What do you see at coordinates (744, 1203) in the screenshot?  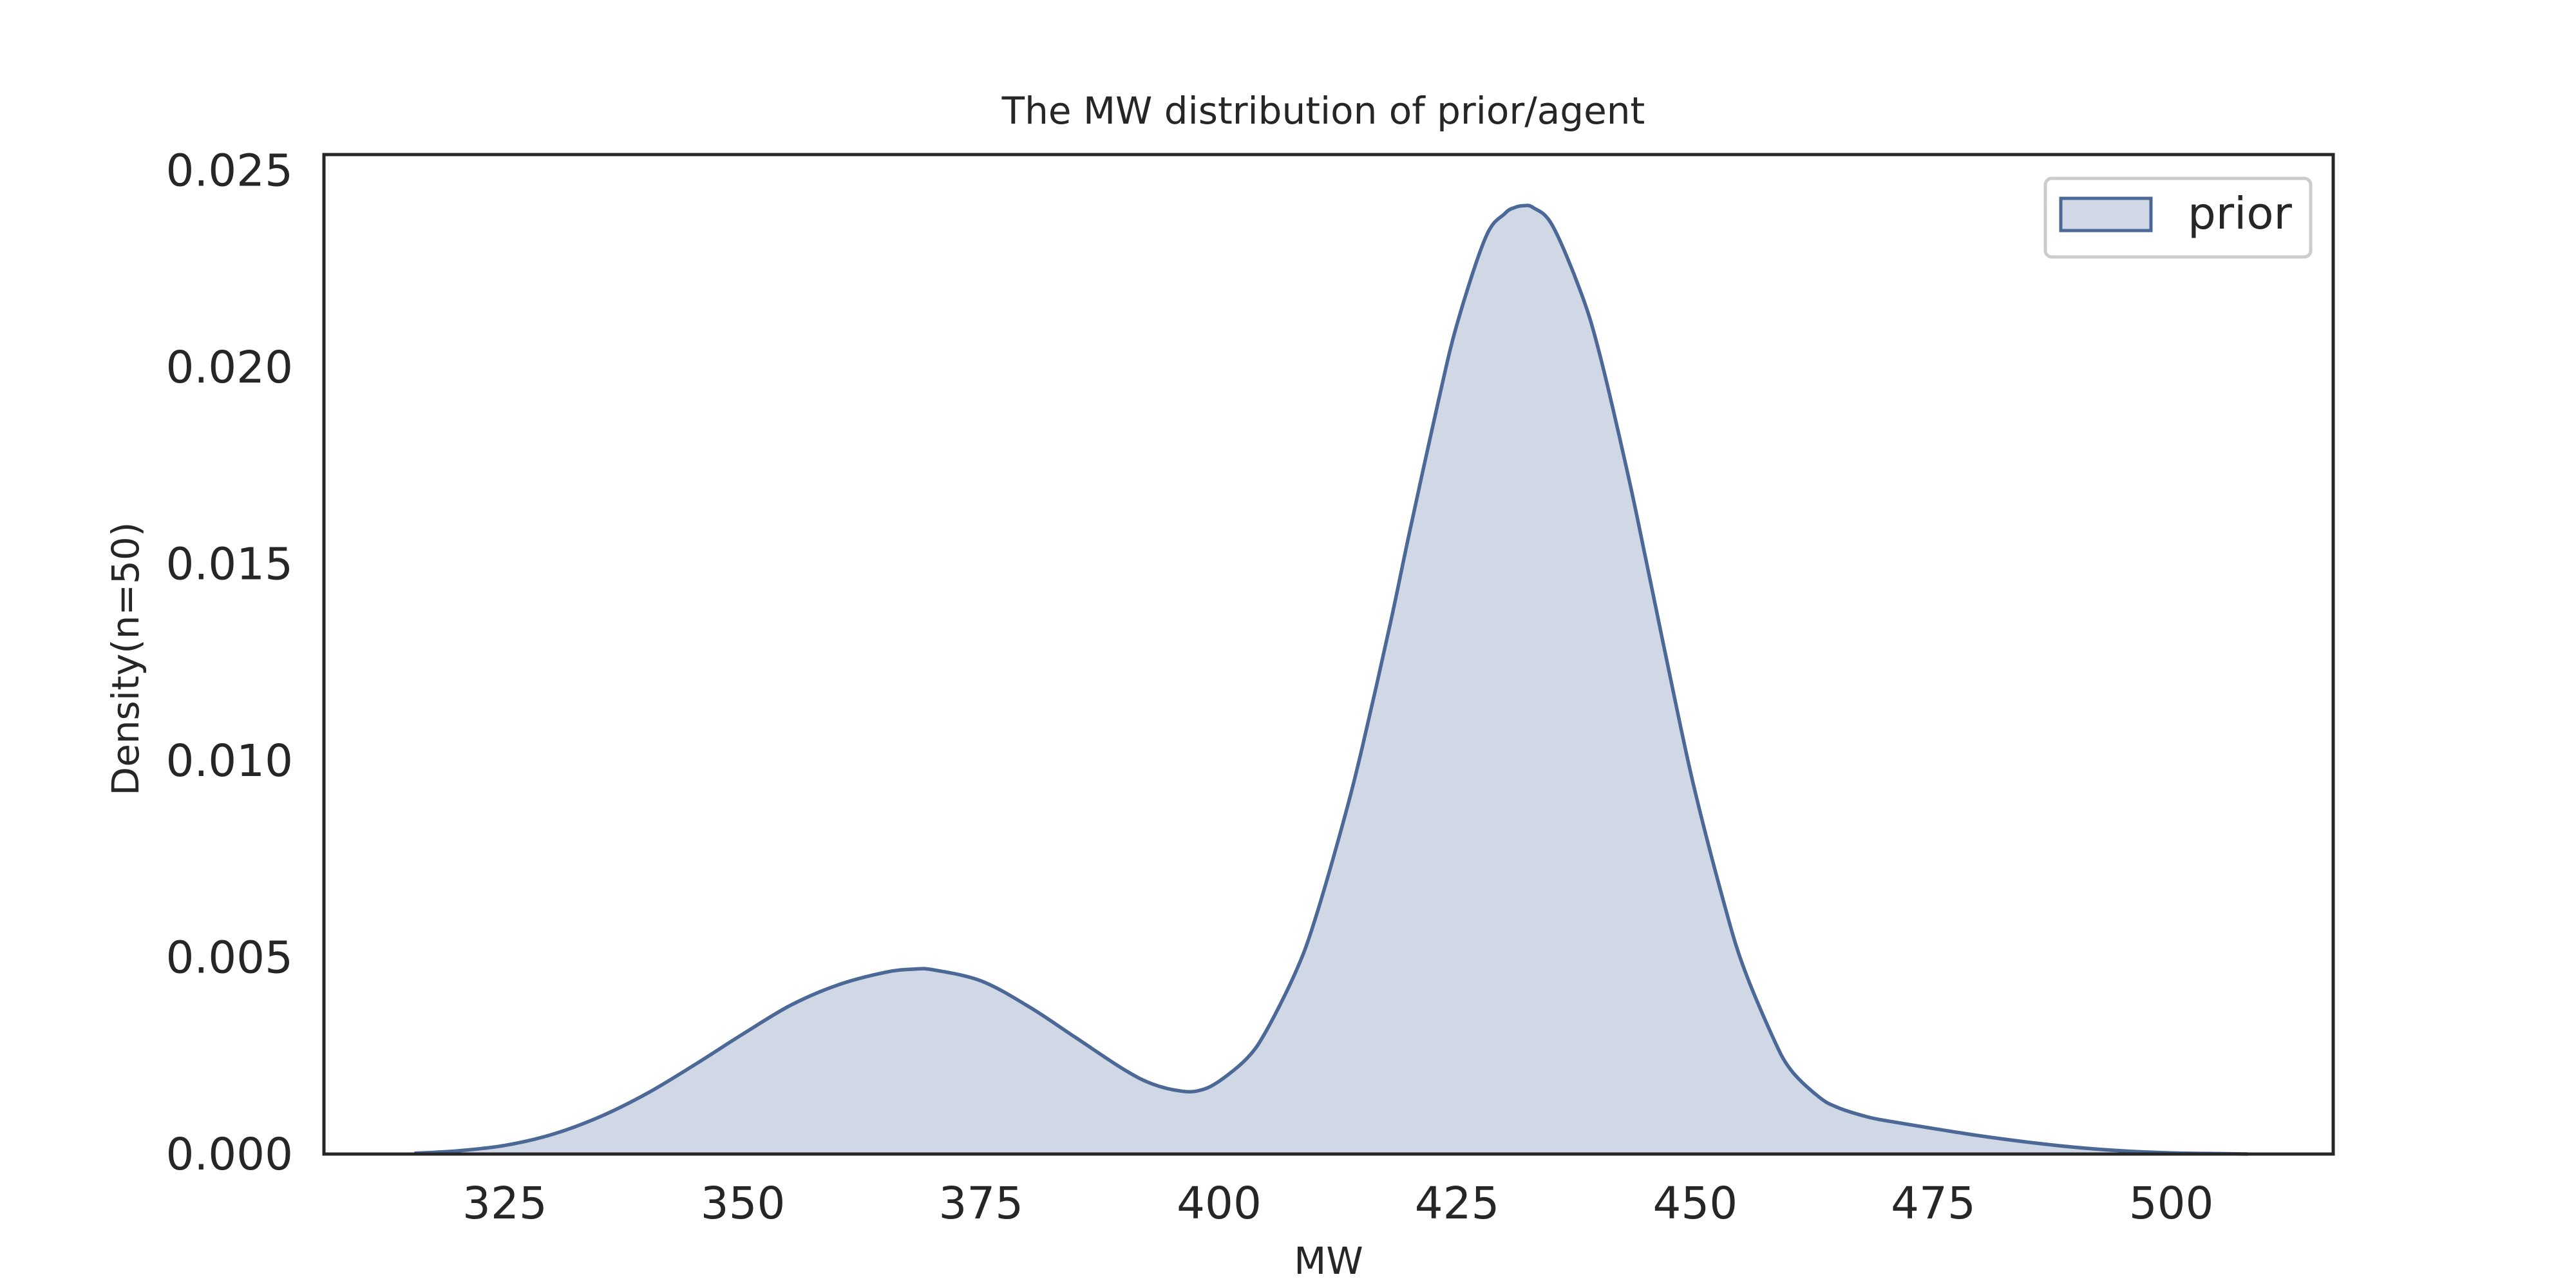 I see `x-tick-label: 350` at bounding box center [744, 1203].